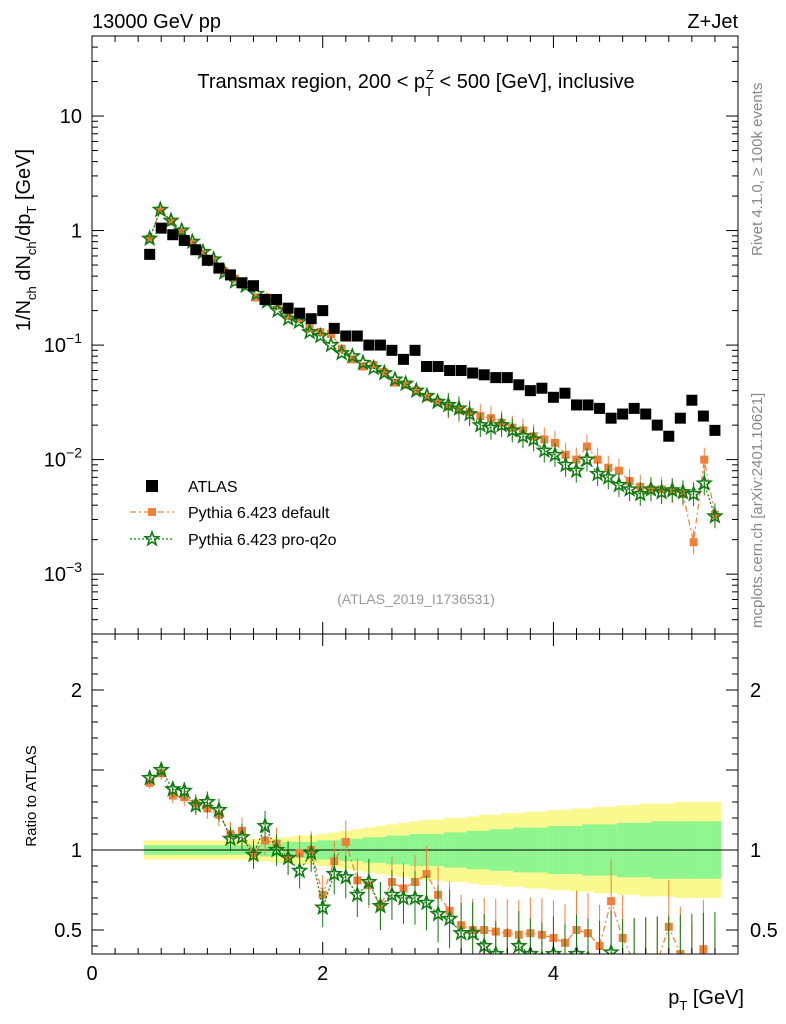 Image resolution: width=786 pixels, height=1024 pixels. Describe the element at coordinates (156, 22) in the screenshot. I see `energy-label: 13000 GeV pp` at that location.